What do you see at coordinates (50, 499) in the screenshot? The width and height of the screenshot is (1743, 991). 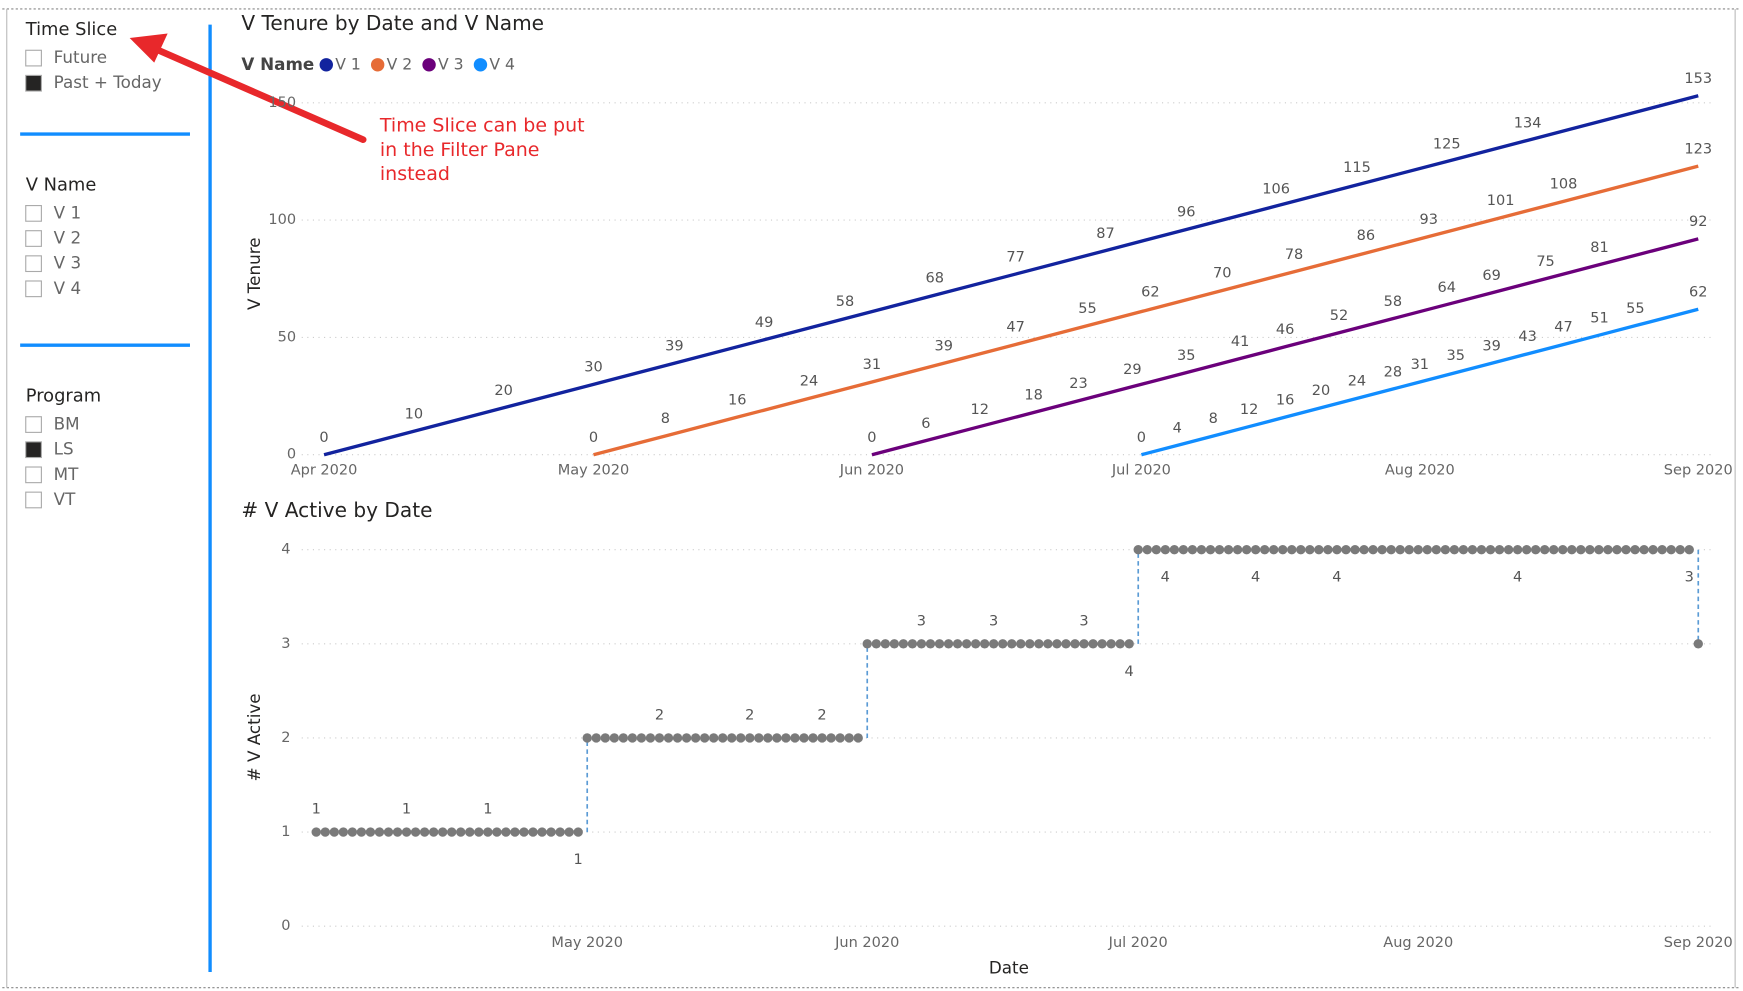 I see `slicer-item: VT` at bounding box center [50, 499].